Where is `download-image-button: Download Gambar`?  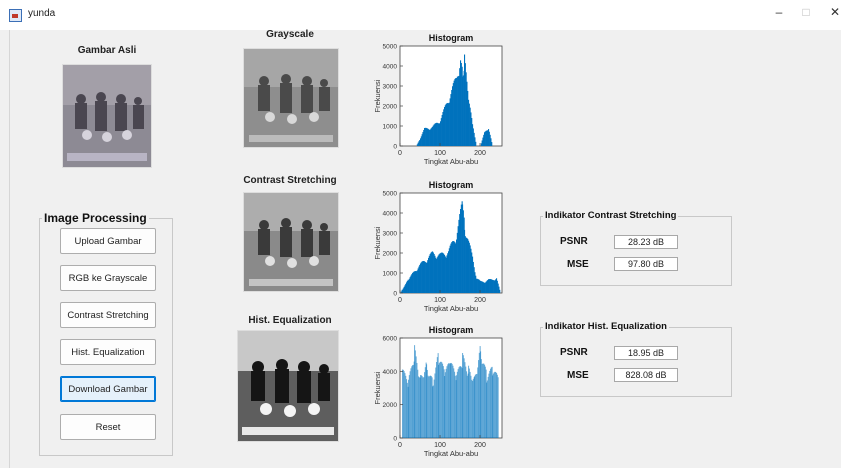
download-image-button: Download Gambar is located at coordinates (108, 389).